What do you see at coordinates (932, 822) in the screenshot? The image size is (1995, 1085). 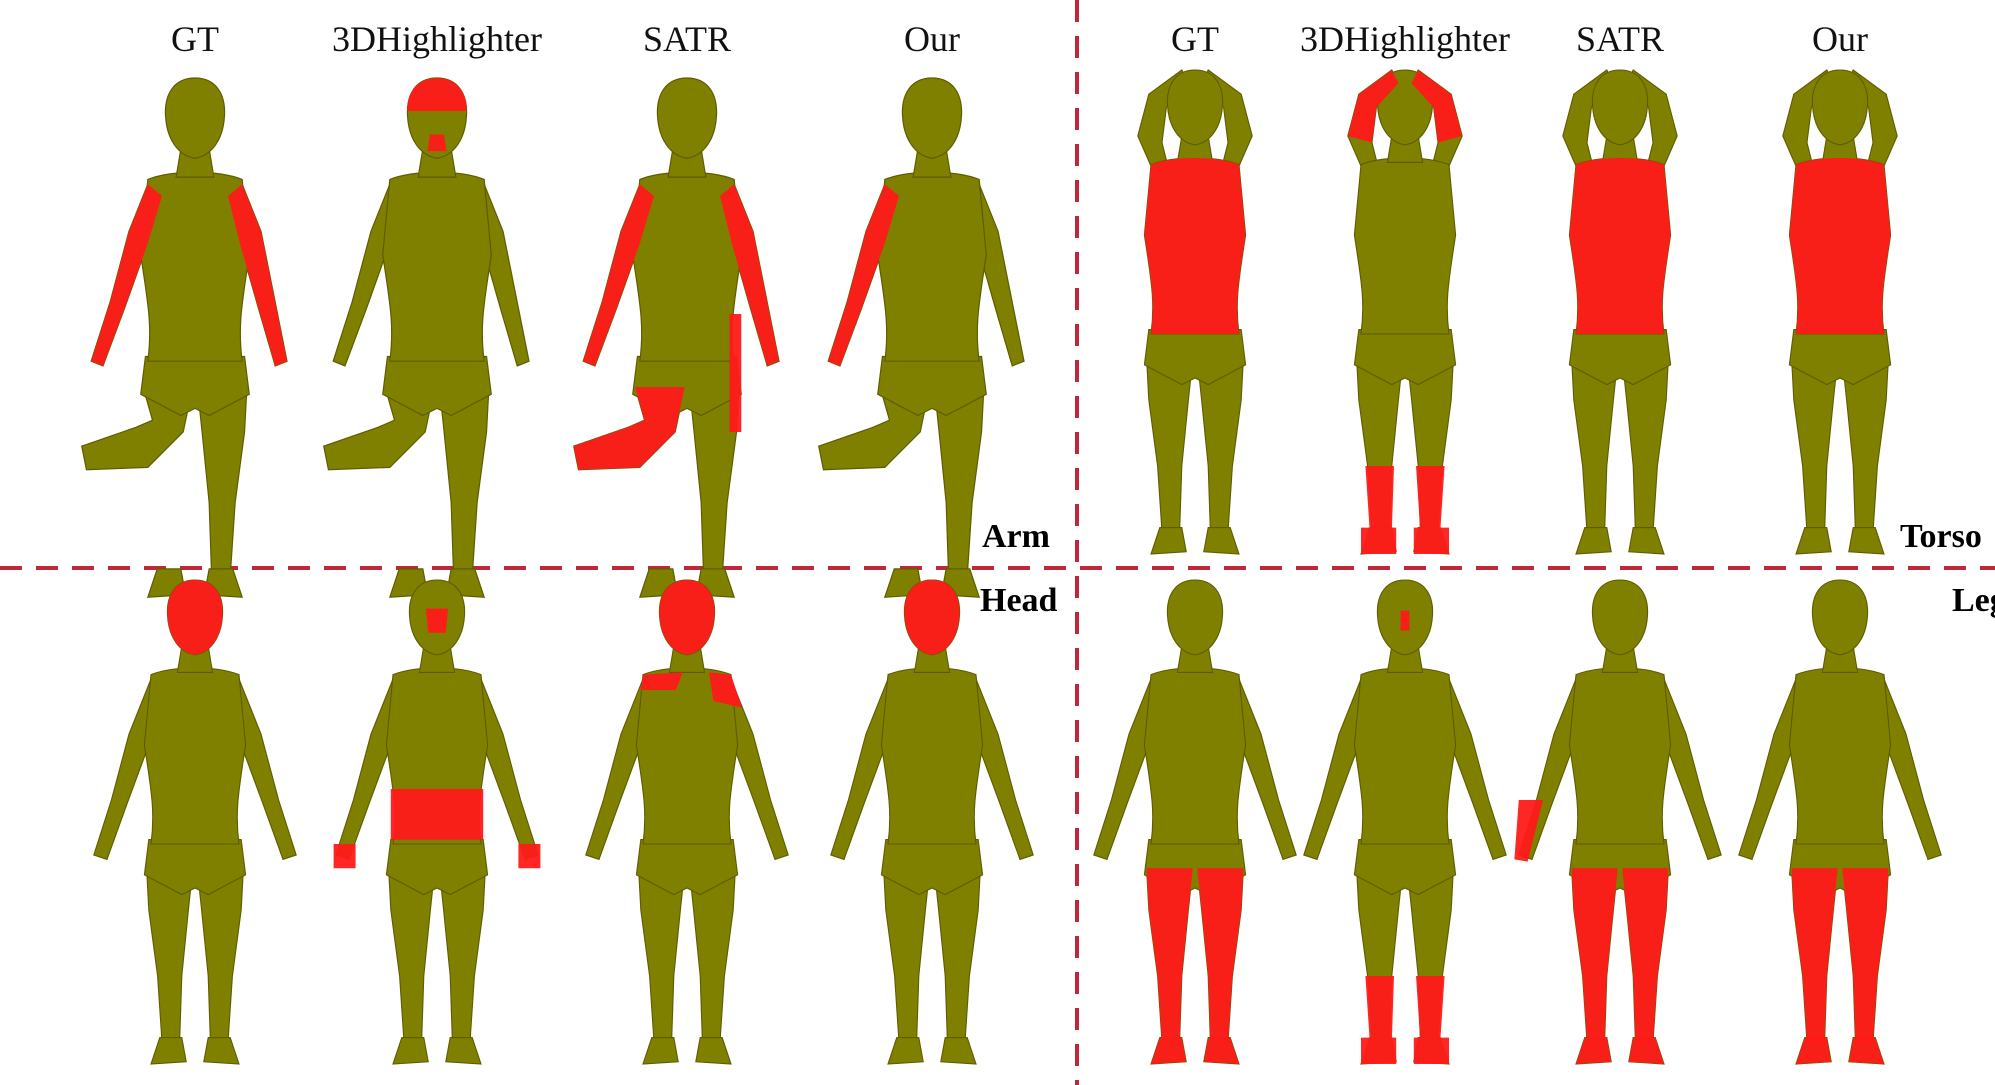 I see `figure-head-our` at bounding box center [932, 822].